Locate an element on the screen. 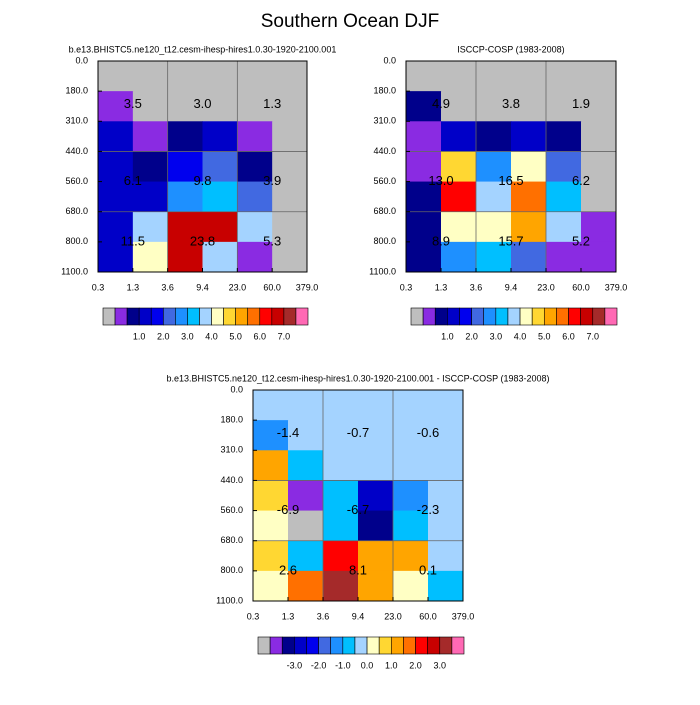  x-tick-label: 9.4 is located at coordinates (202, 287).